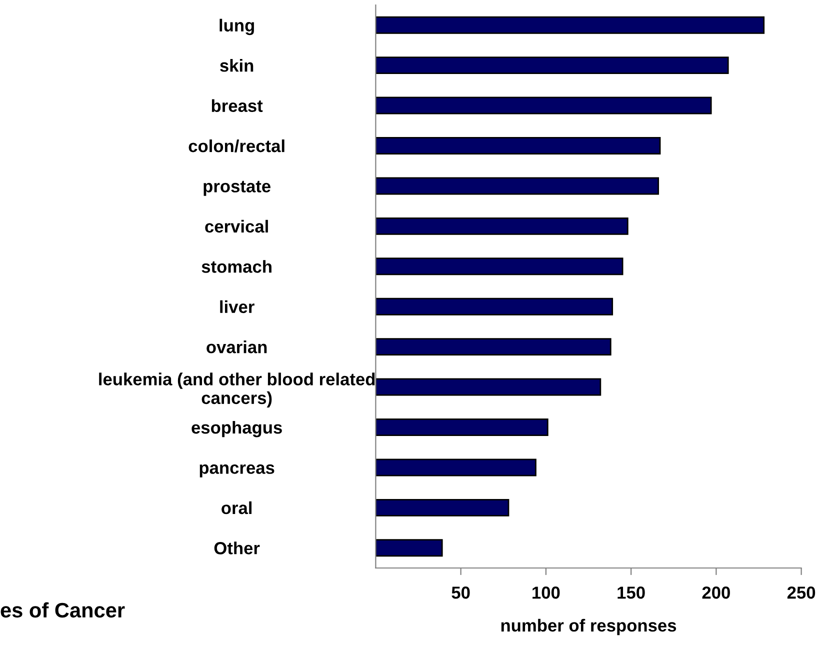 The image size is (830, 647). What do you see at coordinates (237, 188) in the screenshot?
I see `y-tick-label: prostate` at bounding box center [237, 188].